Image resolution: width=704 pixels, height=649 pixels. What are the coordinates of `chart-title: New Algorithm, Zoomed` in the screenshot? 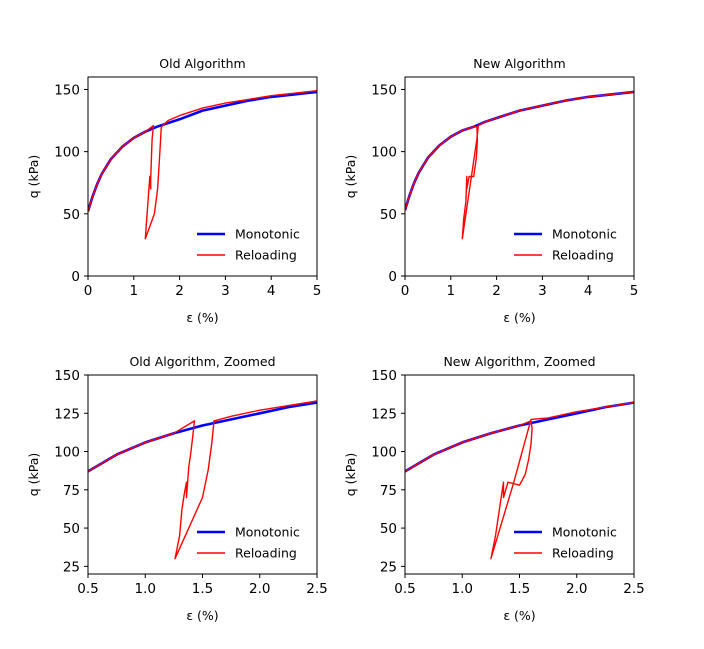 It's located at (519, 361).